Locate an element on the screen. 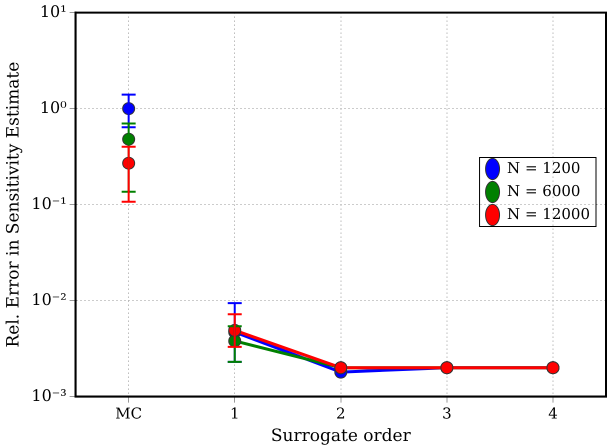 The width and height of the screenshot is (613, 447). y-tick-label: 10⁻¹ is located at coordinates (49, 203).